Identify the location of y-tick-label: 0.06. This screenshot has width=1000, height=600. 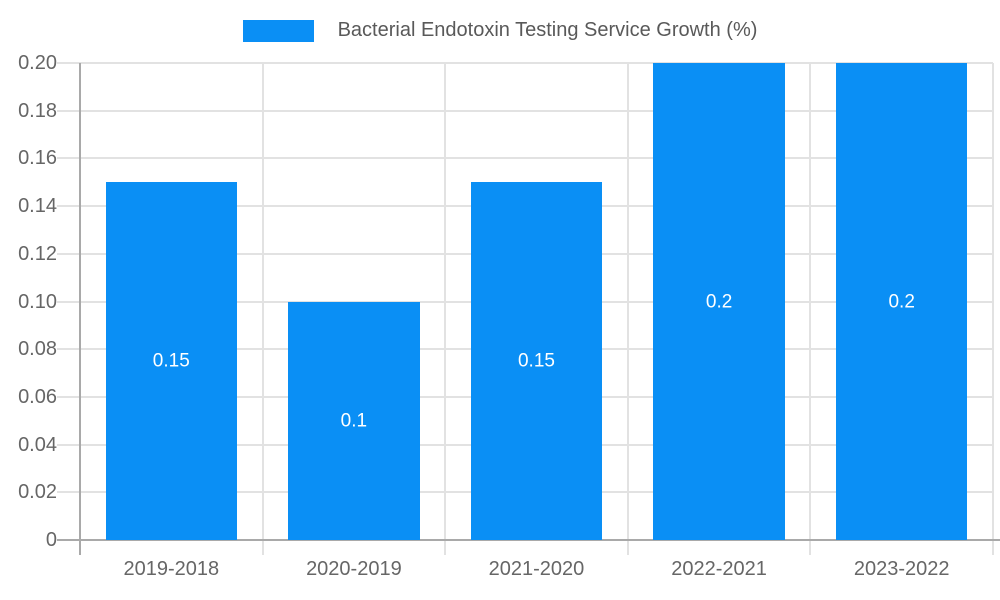
(37, 396).